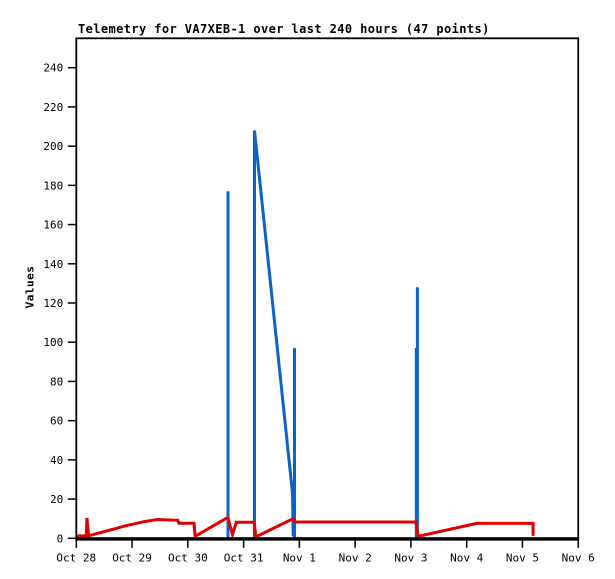  I want to click on y-tick-label: 180, so click(53, 185).